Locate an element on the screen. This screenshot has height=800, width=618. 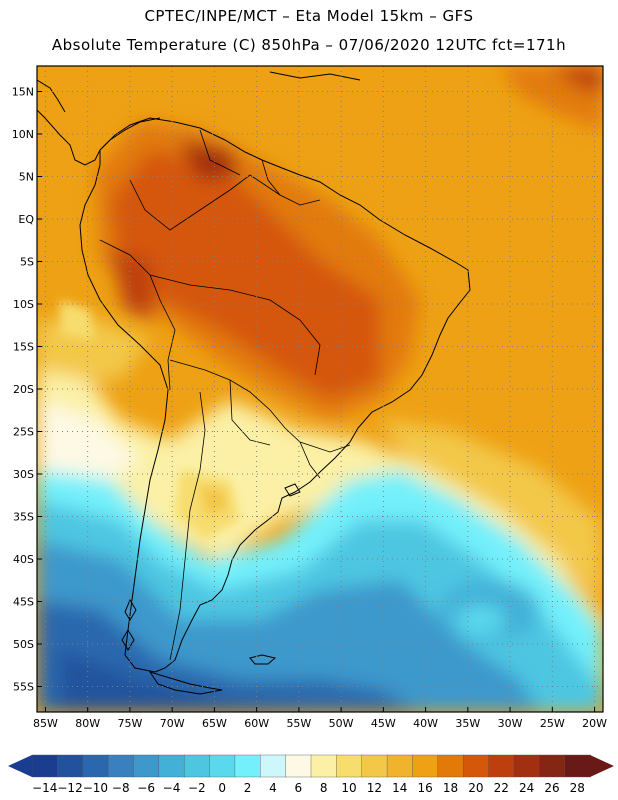
lon-label: 60W is located at coordinates (256, 723).